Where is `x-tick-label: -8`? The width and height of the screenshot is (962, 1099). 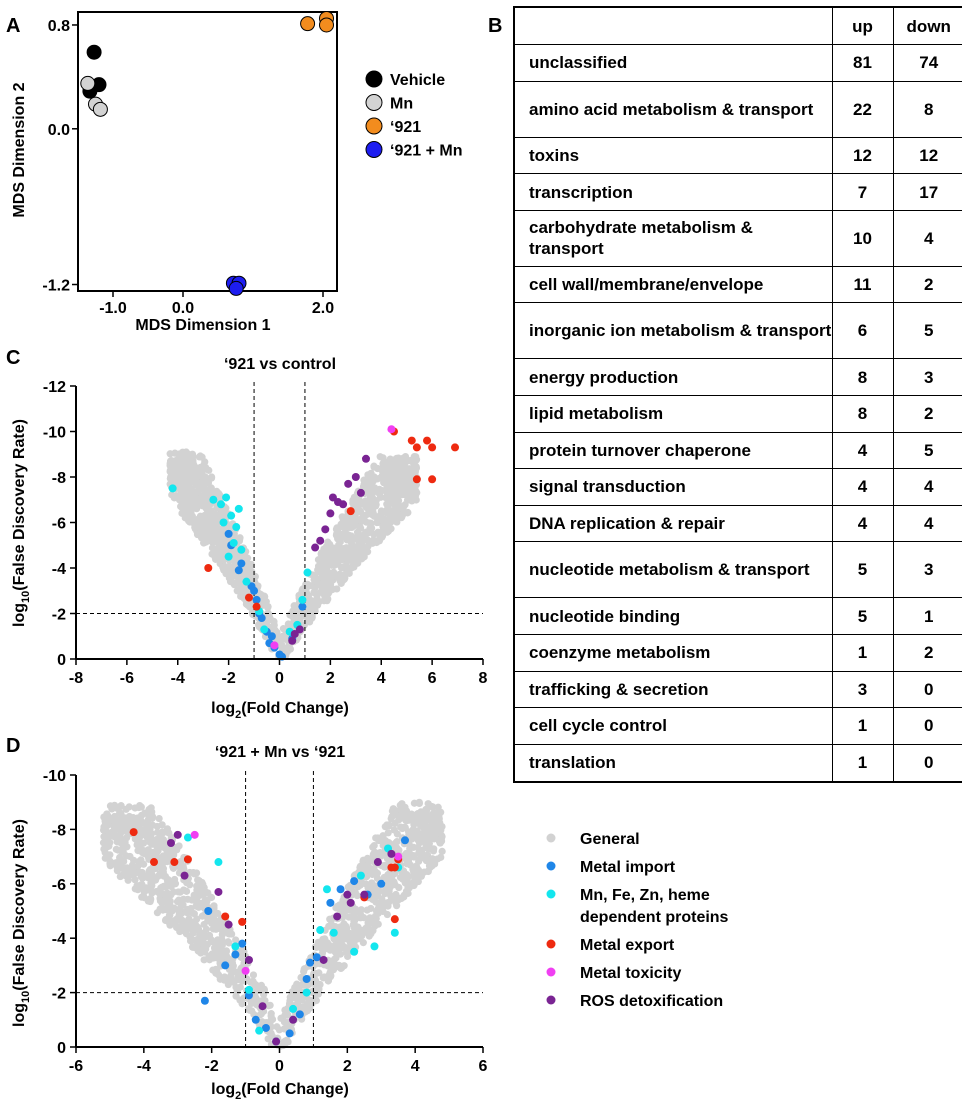
x-tick-label: -8 is located at coordinates (76, 678).